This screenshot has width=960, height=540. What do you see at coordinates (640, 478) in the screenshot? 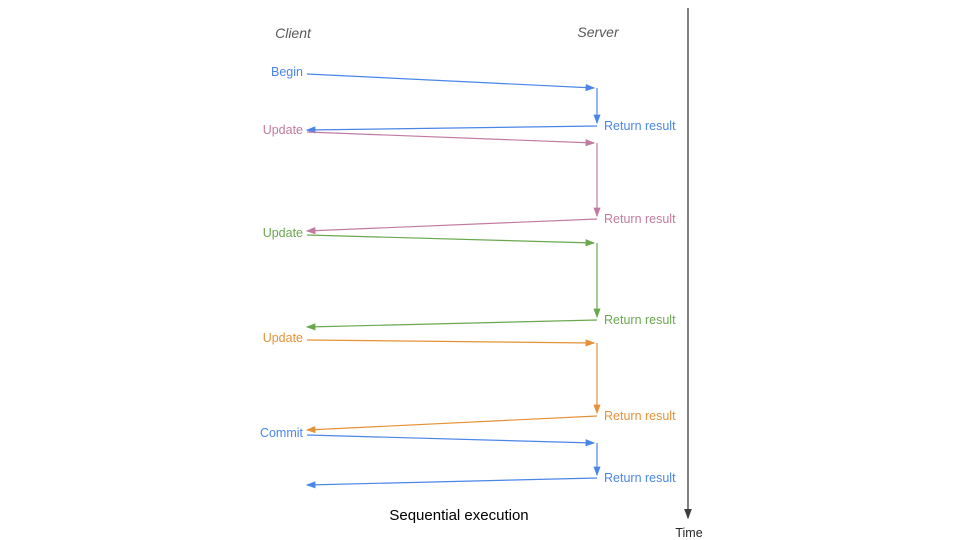
I see `return-label-4: Return result` at bounding box center [640, 478].